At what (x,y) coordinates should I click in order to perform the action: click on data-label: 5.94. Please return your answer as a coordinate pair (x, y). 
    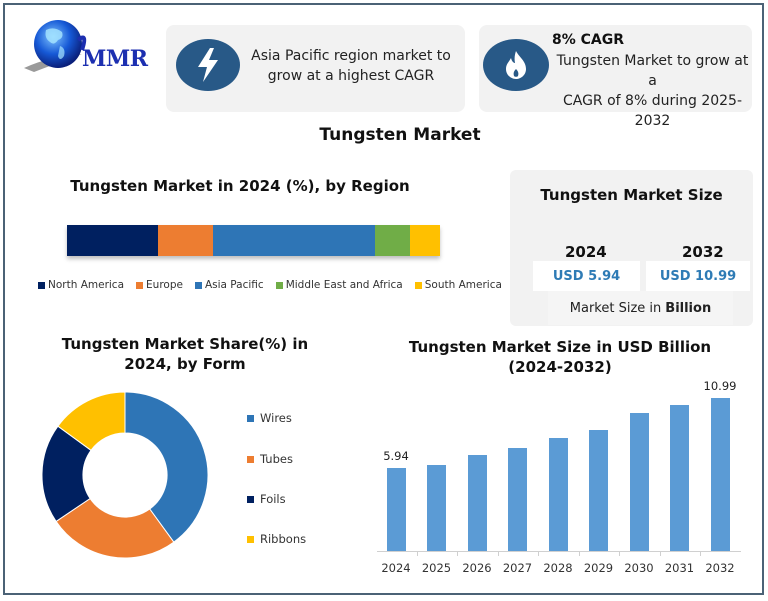
    Looking at the image, I should click on (396, 456).